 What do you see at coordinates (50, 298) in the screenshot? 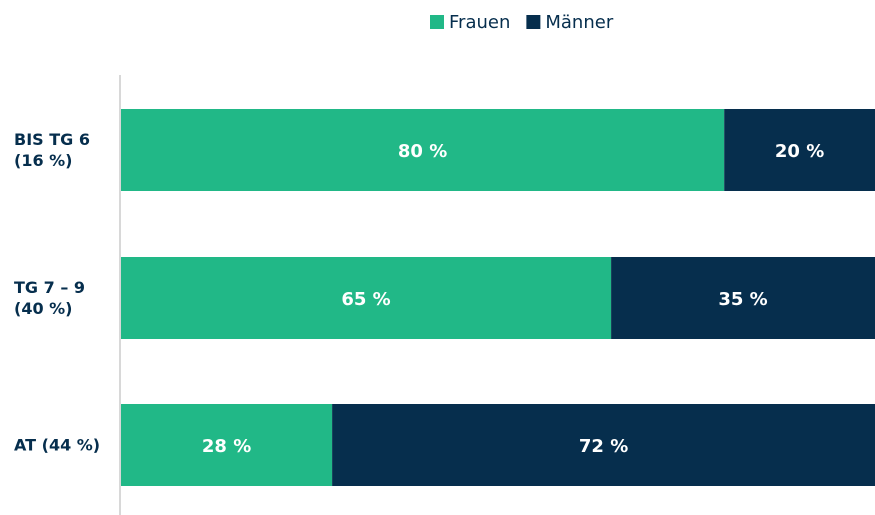
I see `category-label: TG 7 – 9 (40 %)` at bounding box center [50, 298].